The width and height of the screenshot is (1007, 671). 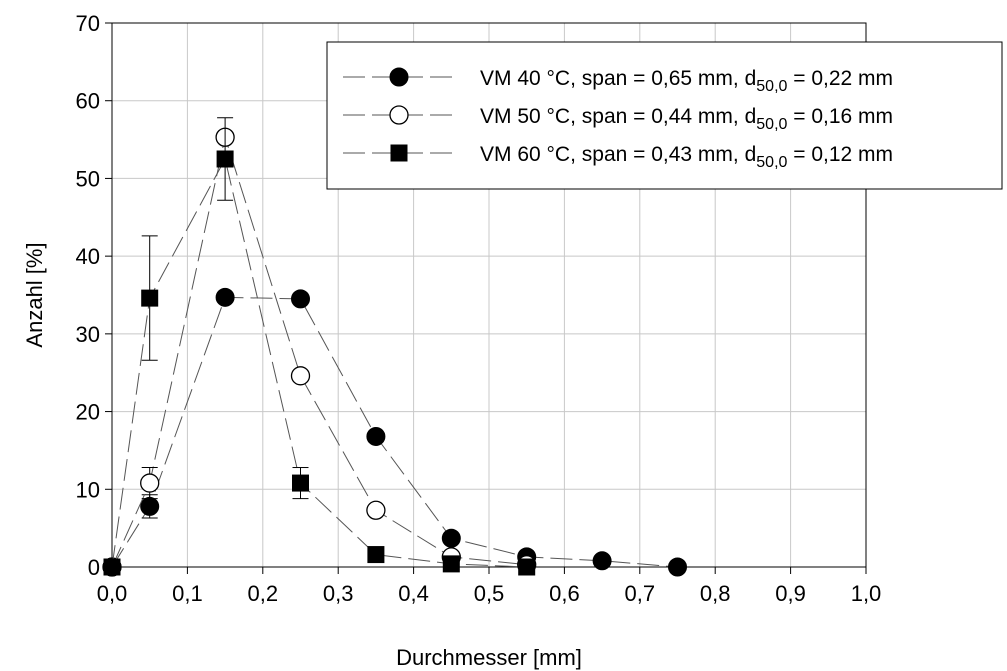 I want to click on x-tick-label: 0,8, so click(x=715, y=593).